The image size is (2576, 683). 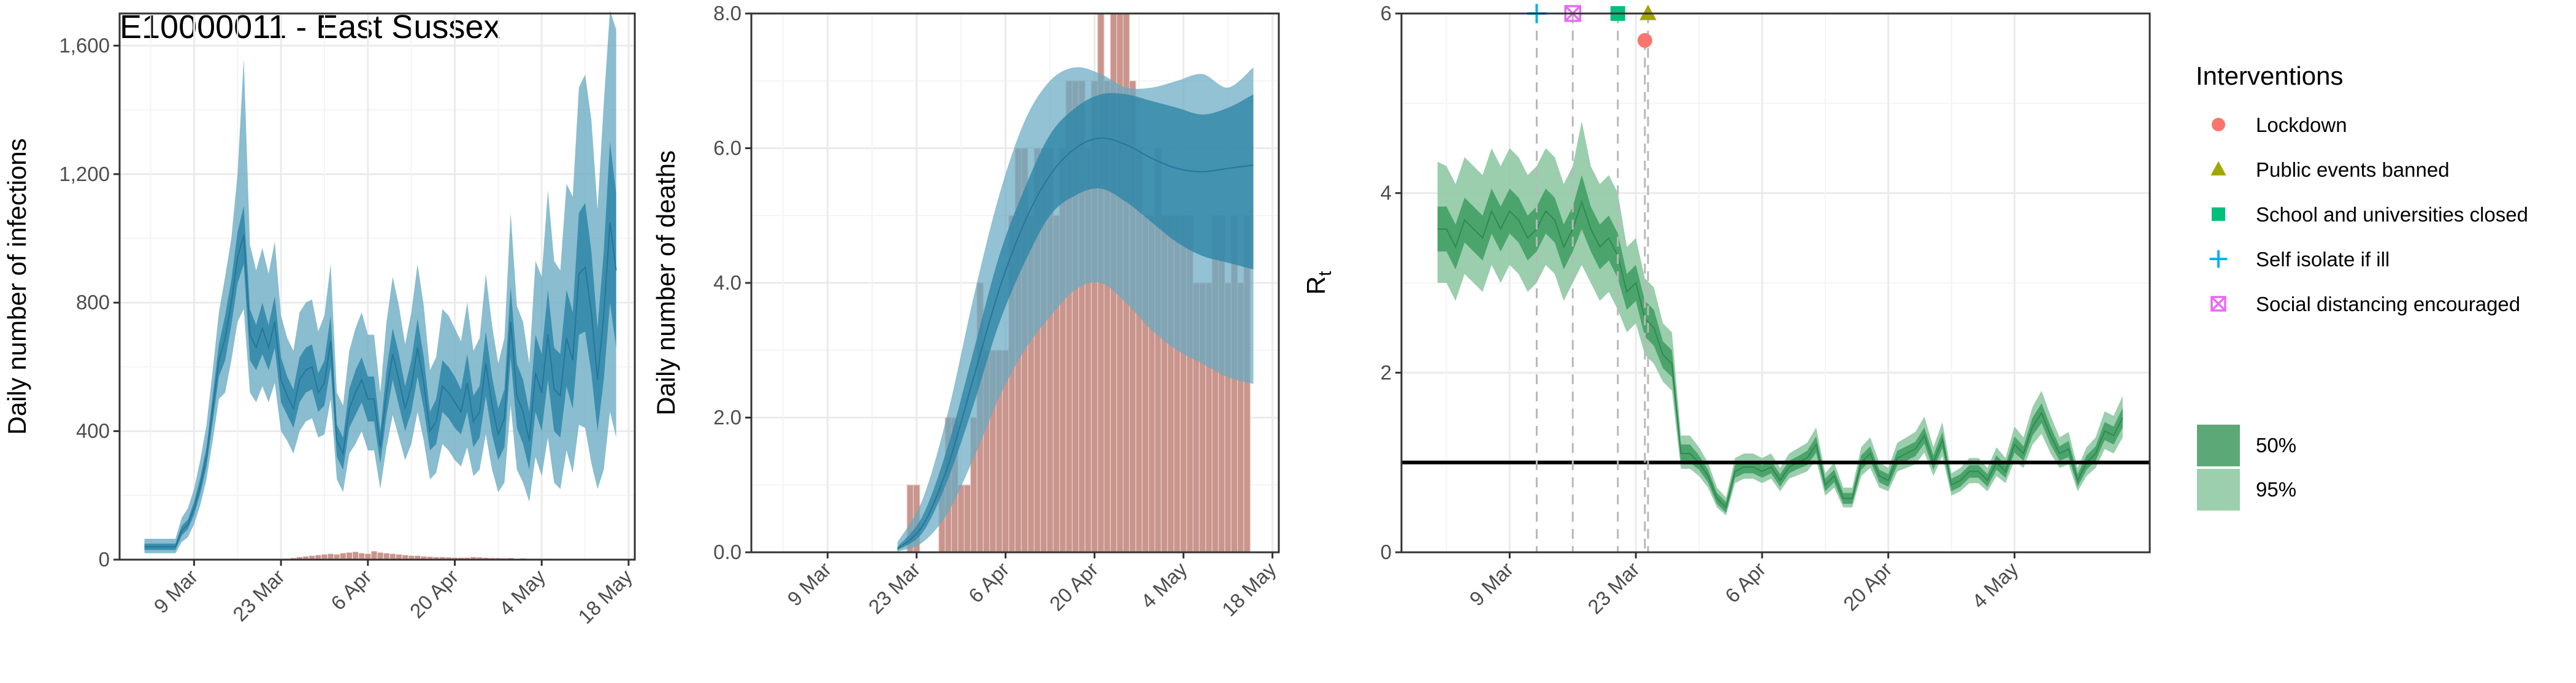 What do you see at coordinates (1386, 193) in the screenshot?
I see `rt-y-tick-label: 4` at bounding box center [1386, 193].